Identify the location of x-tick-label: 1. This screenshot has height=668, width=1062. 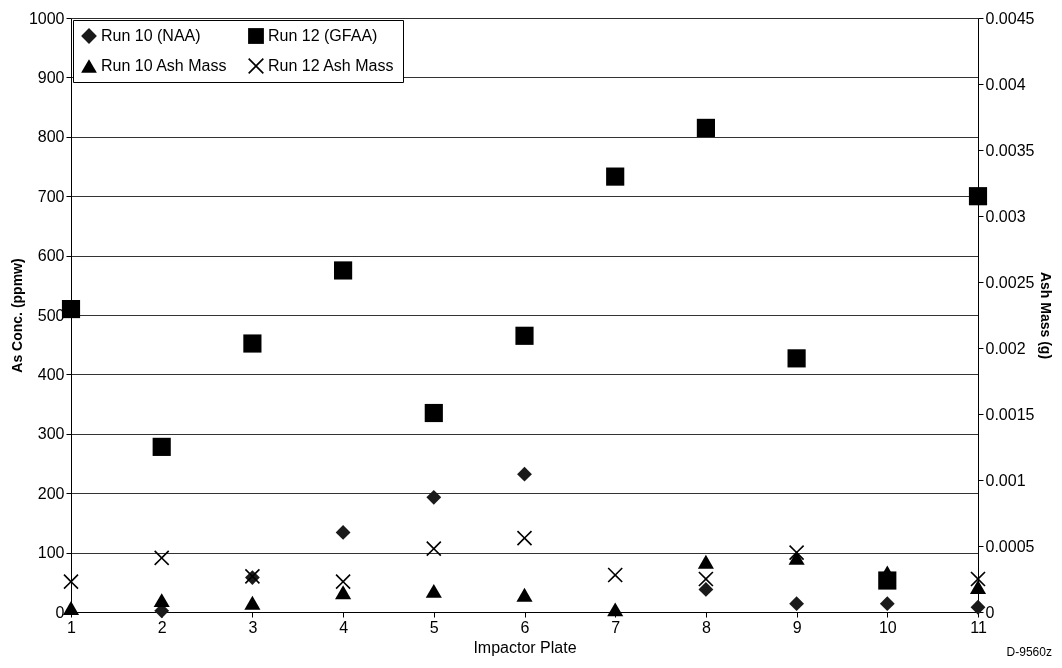
(72, 627).